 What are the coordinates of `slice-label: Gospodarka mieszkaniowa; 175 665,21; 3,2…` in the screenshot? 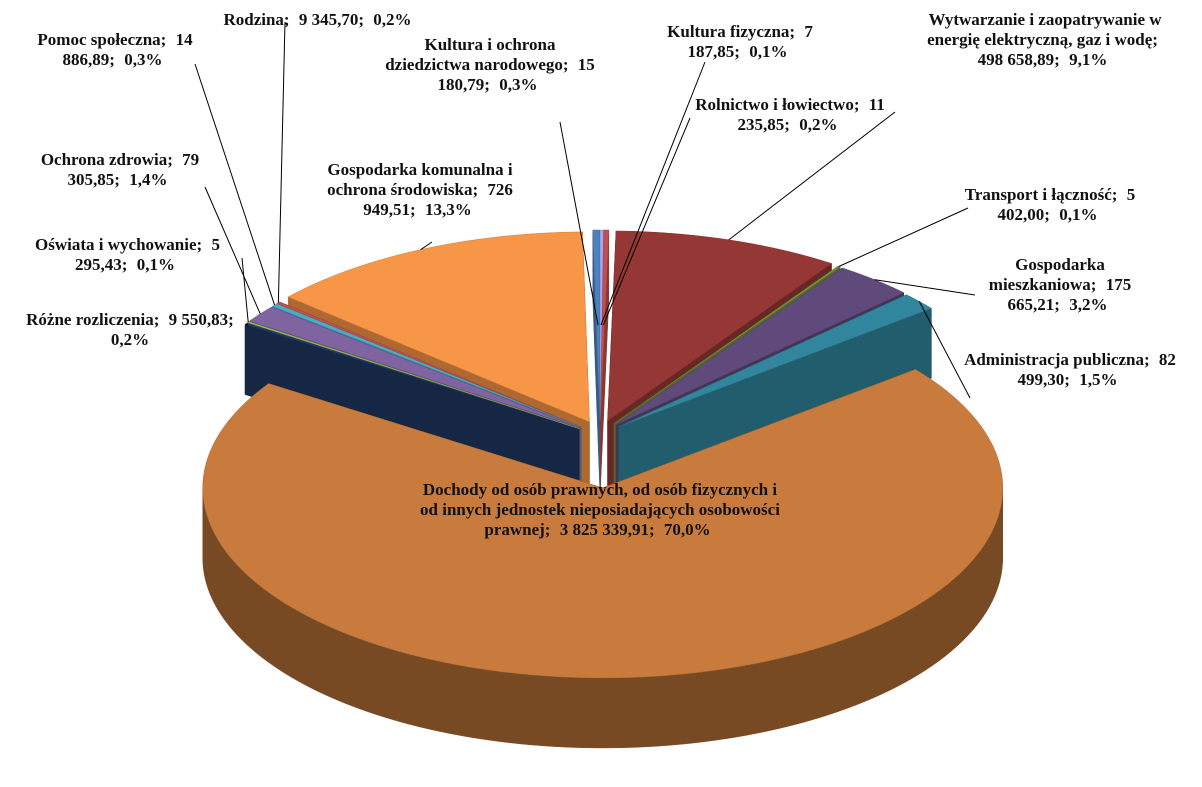 It's located at (1060, 285).